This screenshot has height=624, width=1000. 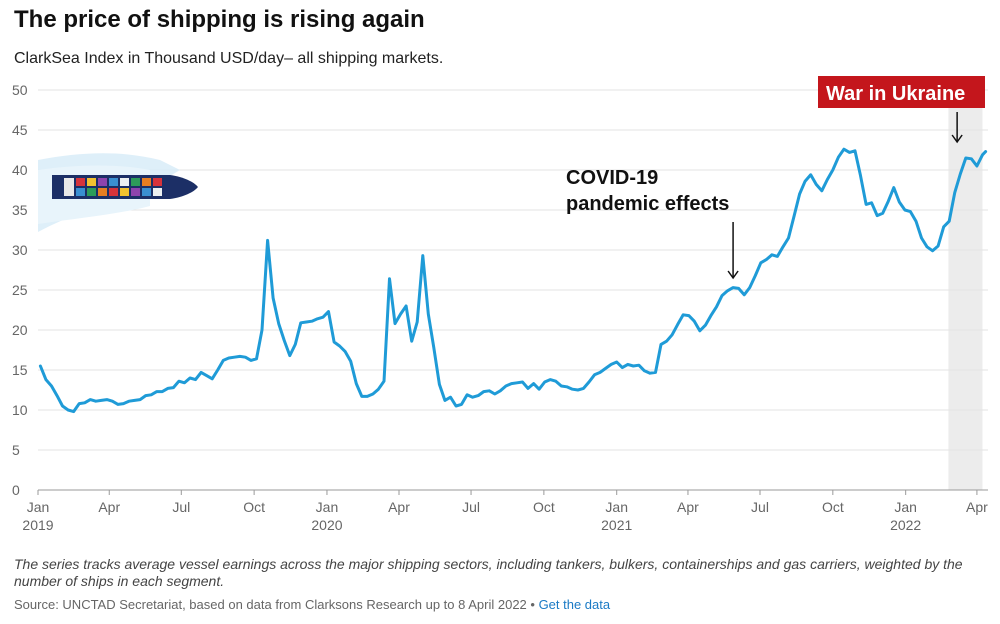 I want to click on y-tick-label-35: 35, so click(x=20, y=210).